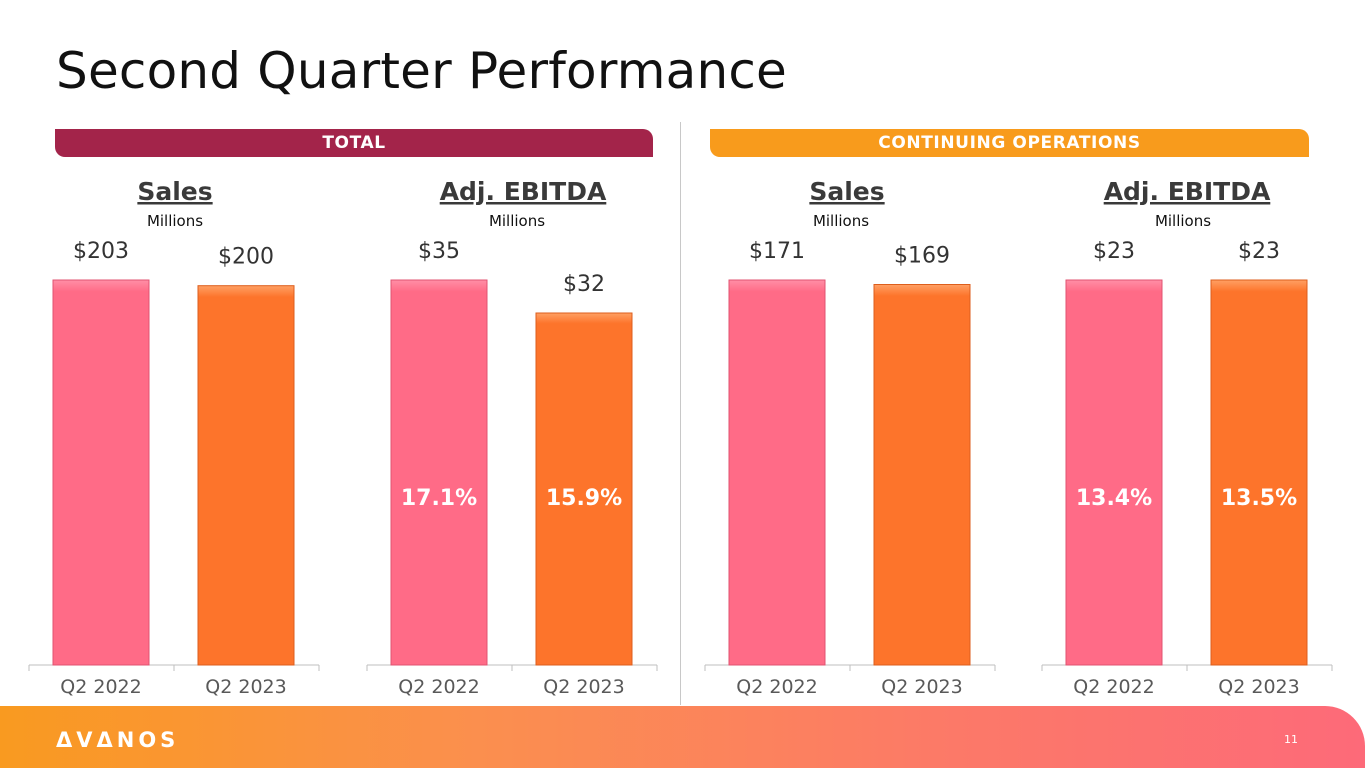 The image size is (1365, 768). What do you see at coordinates (175, 221) in the screenshot?
I see `chart-subtitle-0: Millions` at bounding box center [175, 221].